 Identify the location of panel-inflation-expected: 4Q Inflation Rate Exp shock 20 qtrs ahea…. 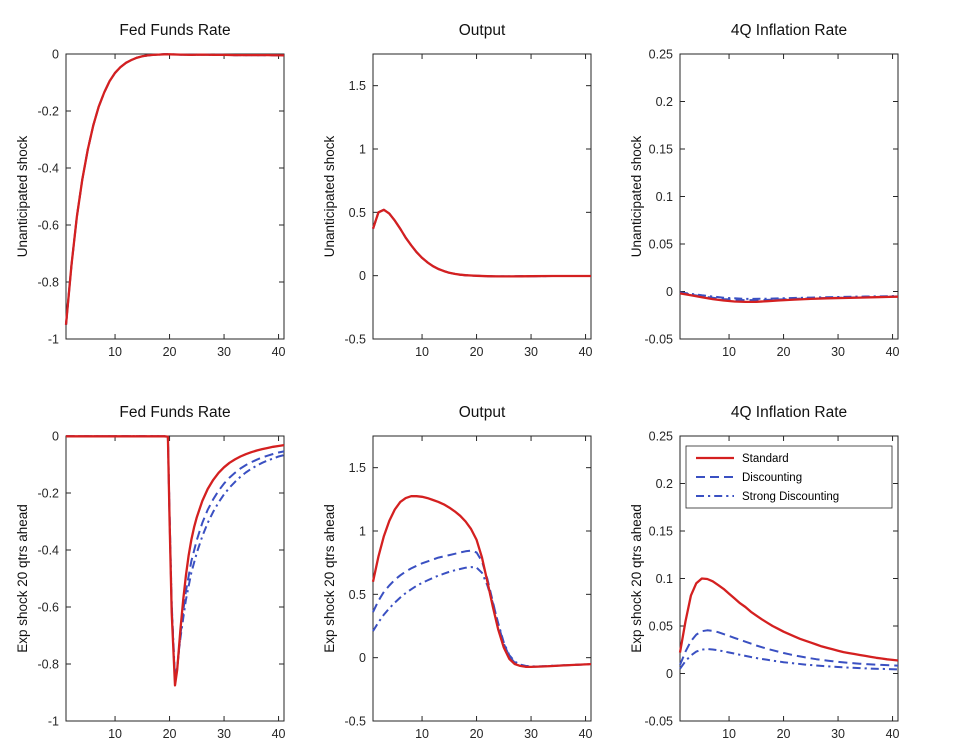
(767, 571).